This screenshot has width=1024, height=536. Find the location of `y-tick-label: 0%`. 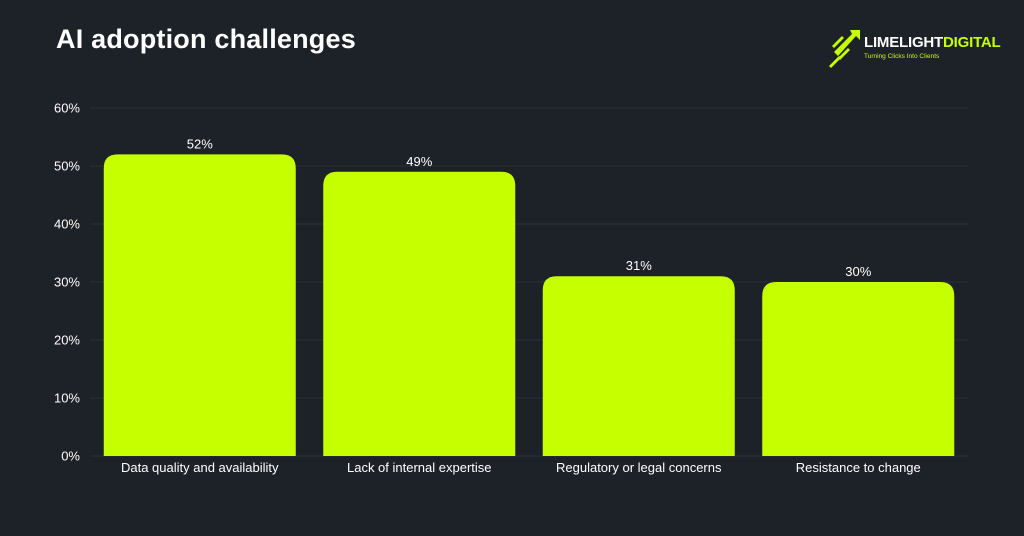

y-tick-label: 0% is located at coordinates (70, 456).